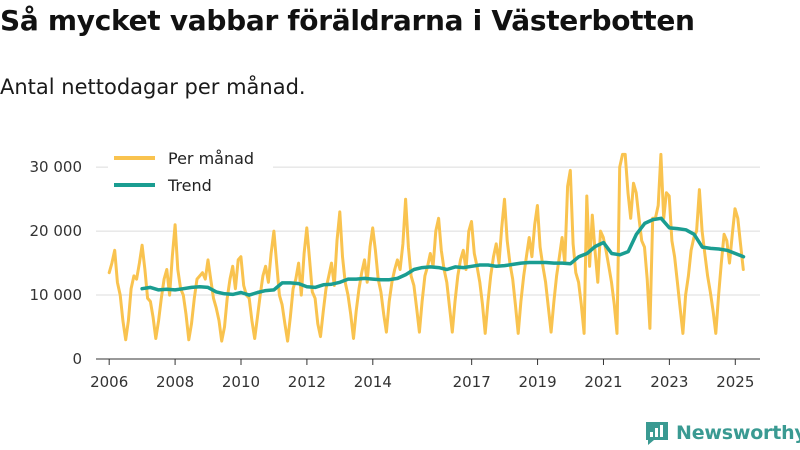 This screenshot has height=450, width=800. Describe the element at coordinates (307, 382) in the screenshot. I see `x-tick-label: 2012` at that location.